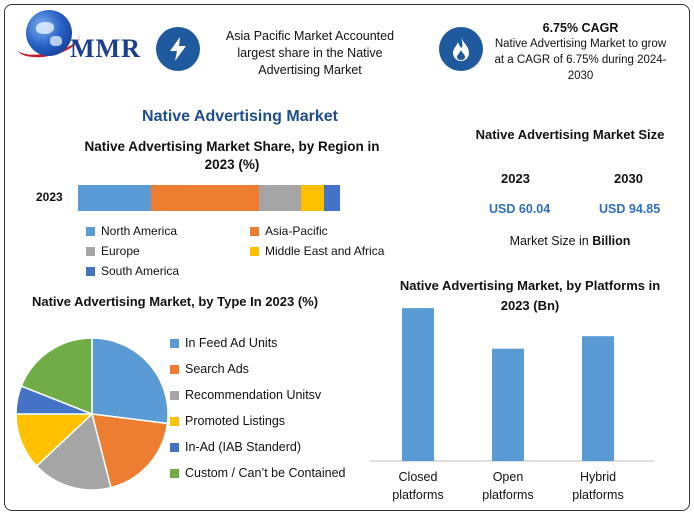 The width and height of the screenshot is (694, 515). I want to click on type-legend-item: Search Ads, so click(209, 369).